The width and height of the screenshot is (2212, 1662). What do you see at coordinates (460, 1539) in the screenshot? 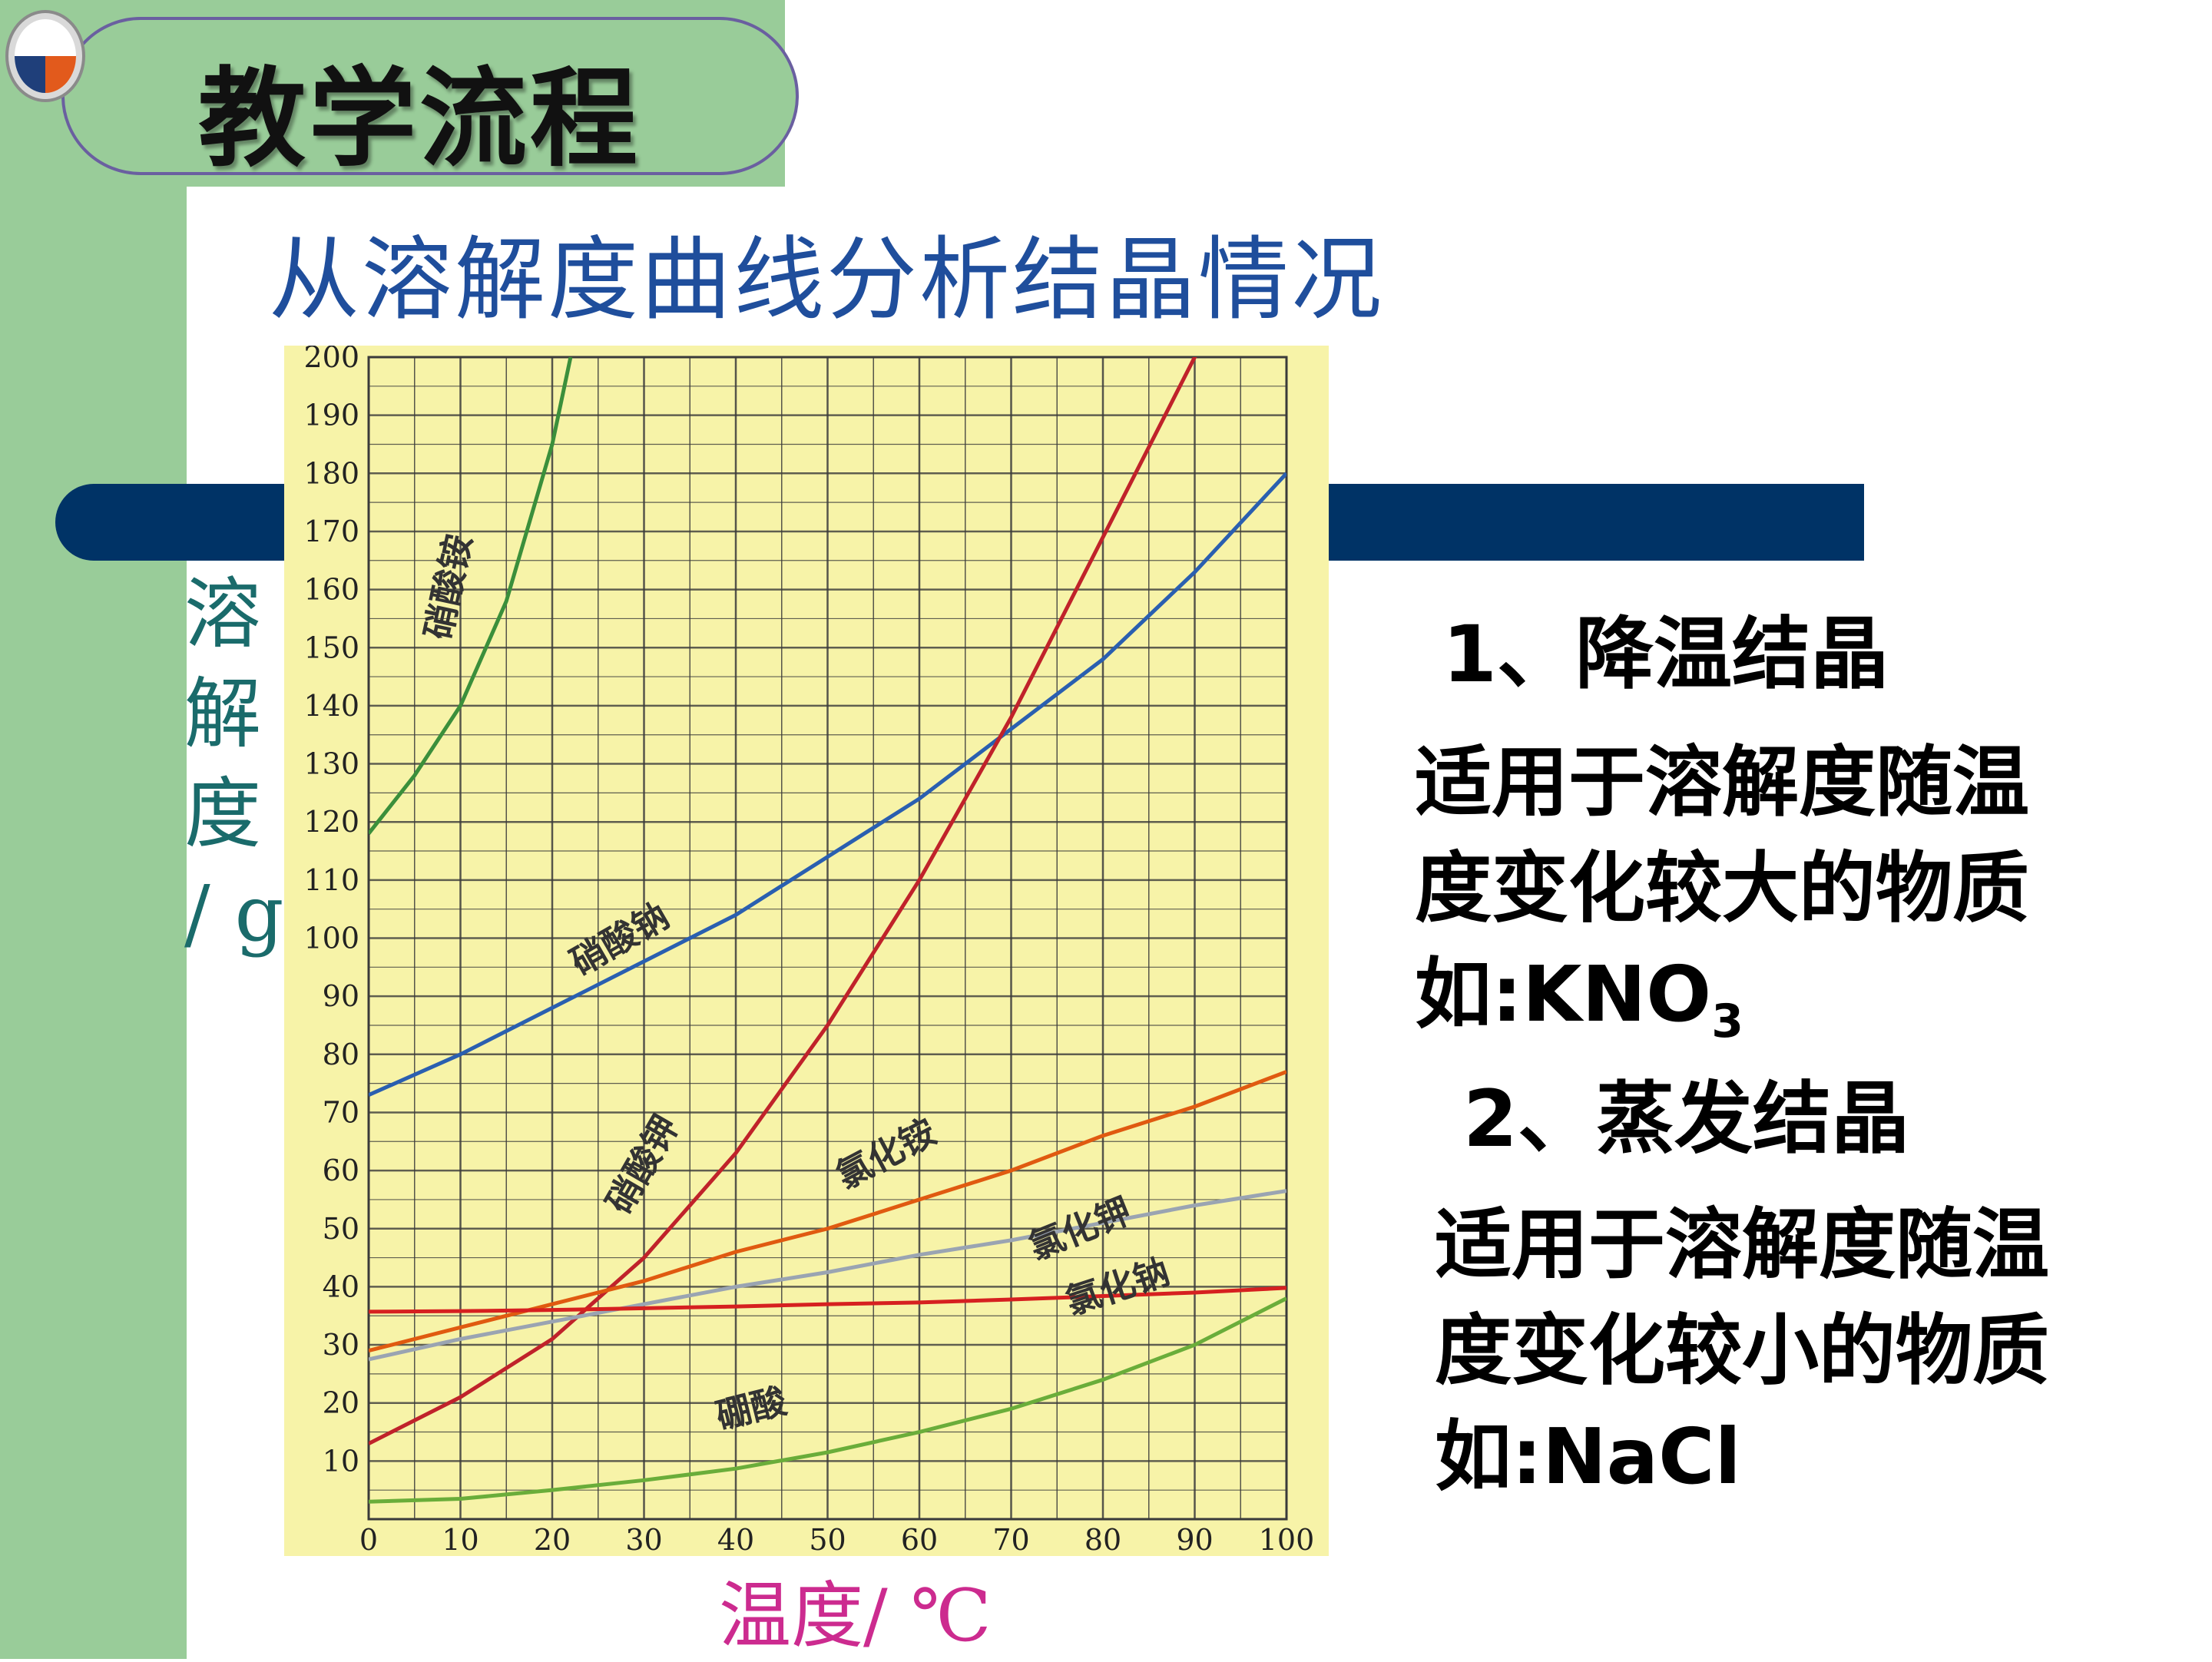
I see `x-tick-label: 10` at bounding box center [460, 1539].